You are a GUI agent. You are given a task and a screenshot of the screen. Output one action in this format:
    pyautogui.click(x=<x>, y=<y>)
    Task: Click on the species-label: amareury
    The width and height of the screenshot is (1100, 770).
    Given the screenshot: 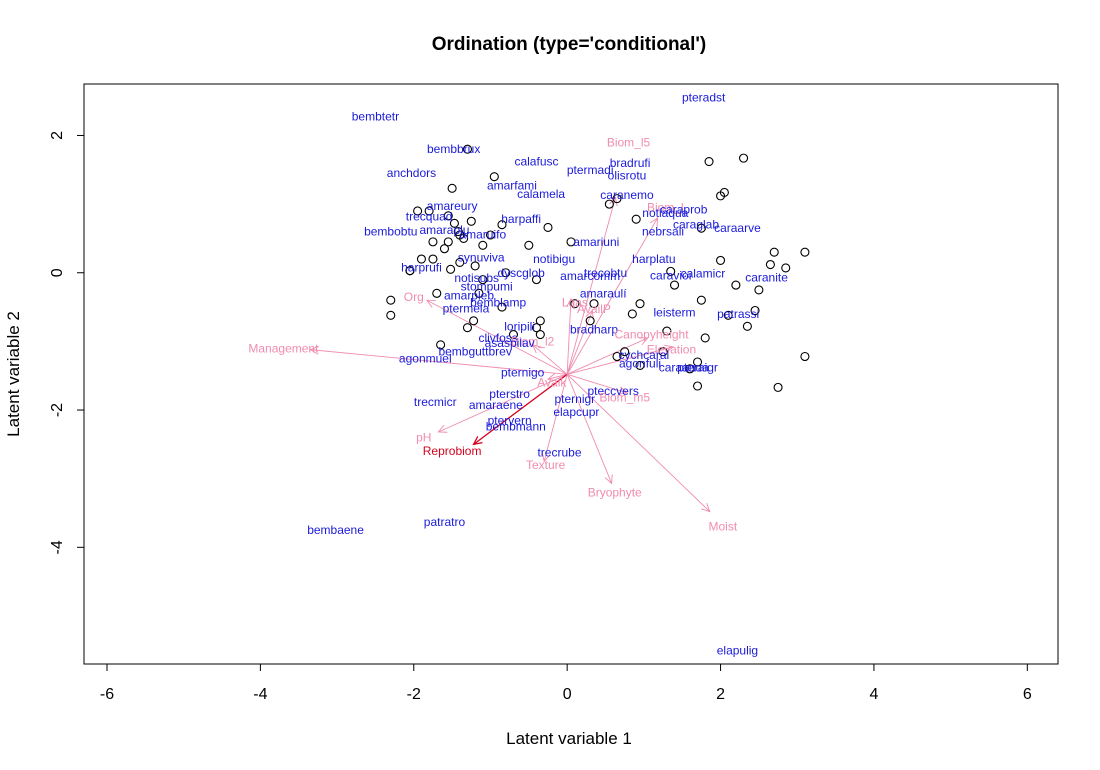 What is the action you would take?
    pyautogui.click(x=452, y=206)
    